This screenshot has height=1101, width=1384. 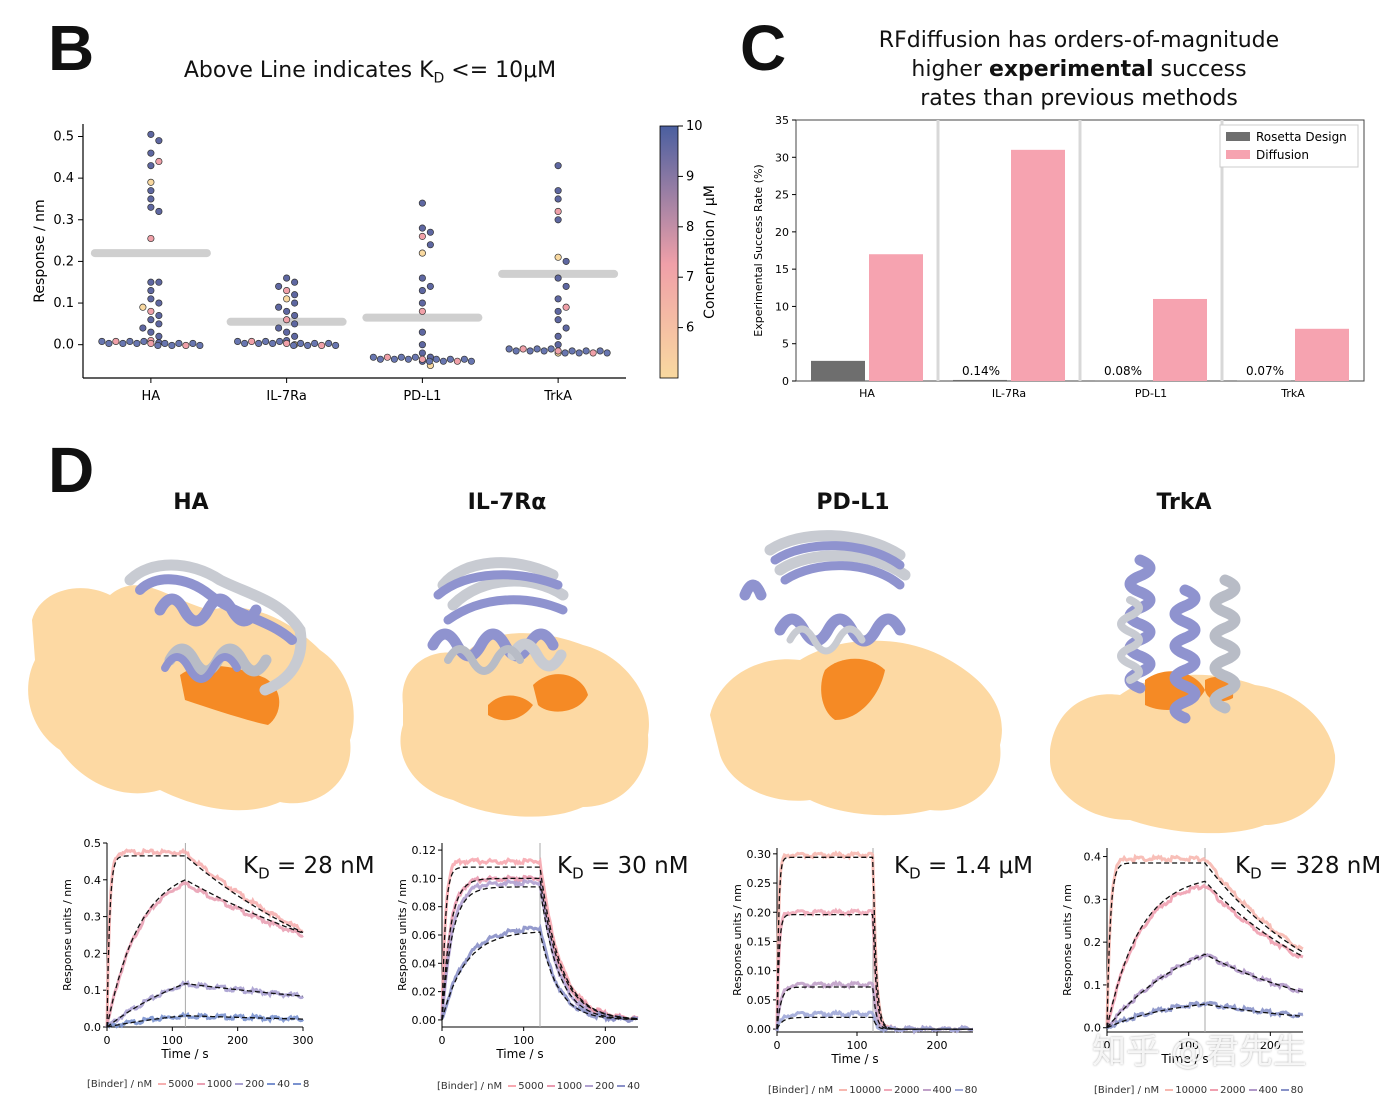 I want to click on panel-c-title-line2: higher experimental success, so click(x=1079, y=69).